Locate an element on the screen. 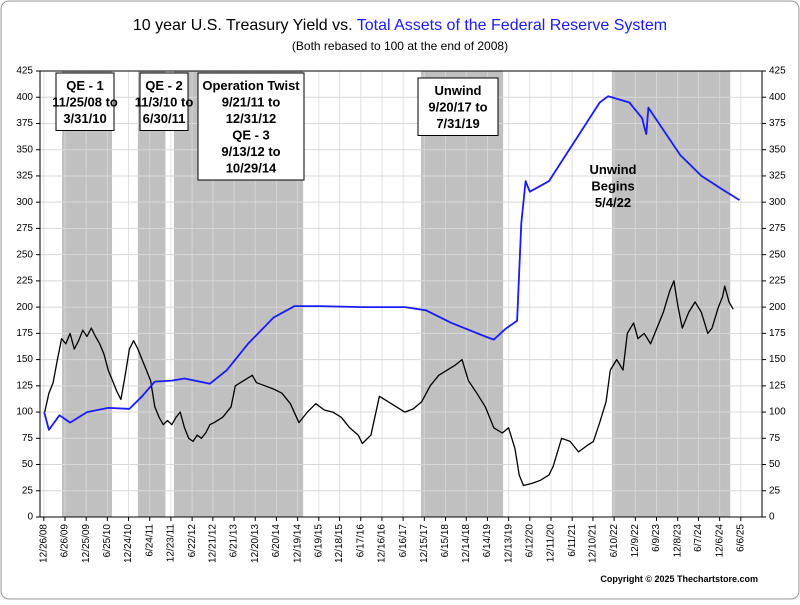 This screenshot has height=605, width=800. y2-tick-label: 350 is located at coordinates (777, 149).